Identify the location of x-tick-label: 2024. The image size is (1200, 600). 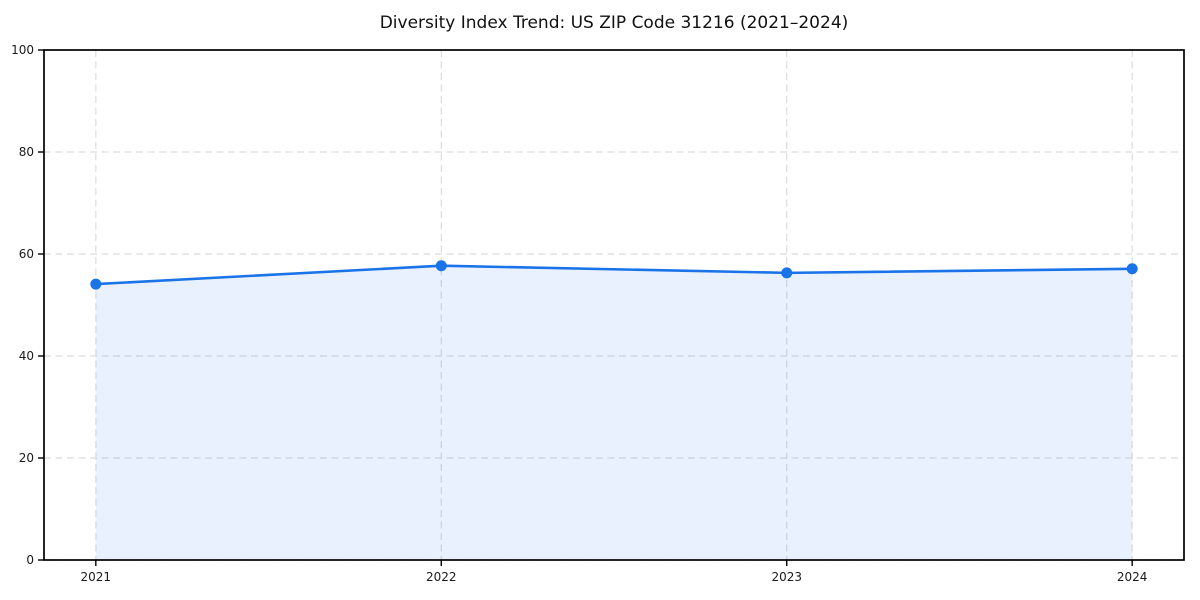
(1132, 577).